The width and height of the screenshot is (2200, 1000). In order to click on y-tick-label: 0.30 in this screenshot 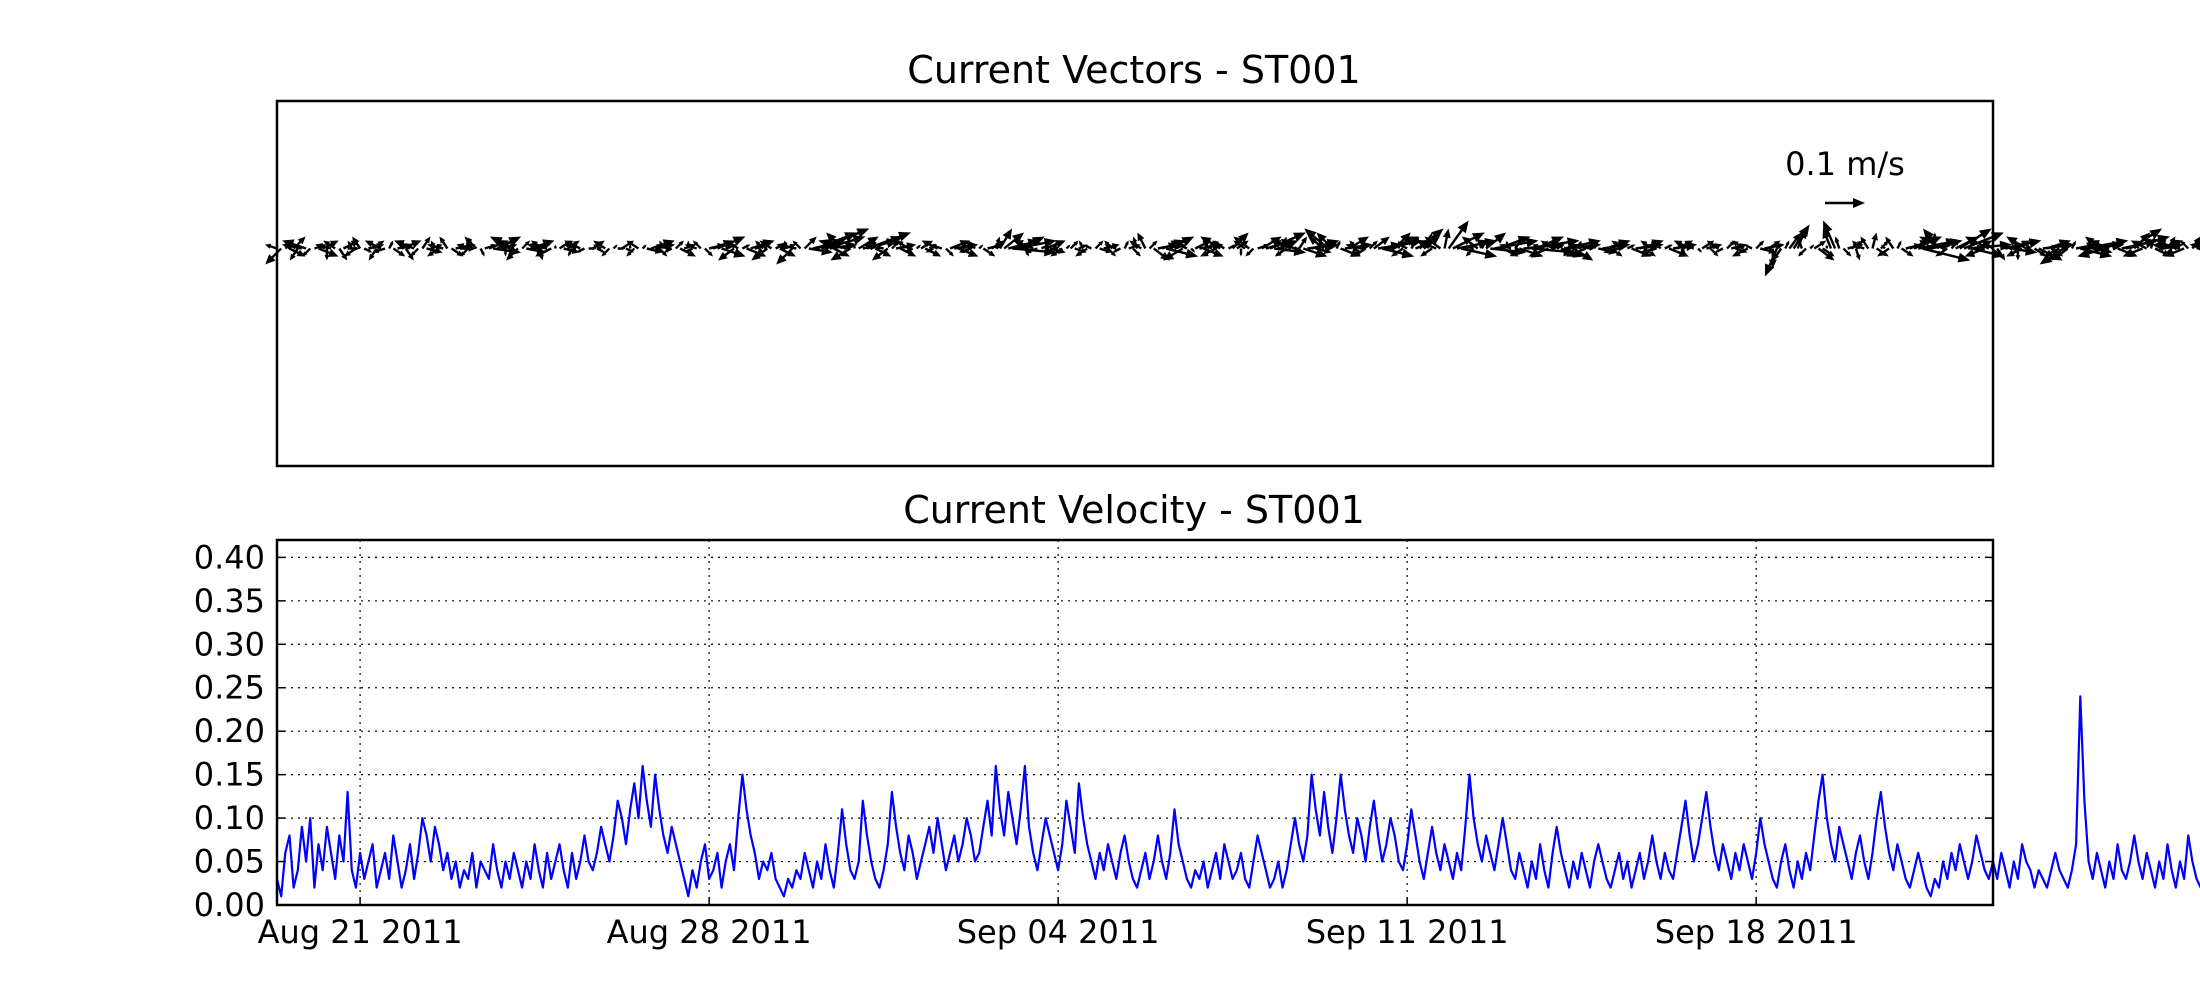, I will do `click(229, 644)`.